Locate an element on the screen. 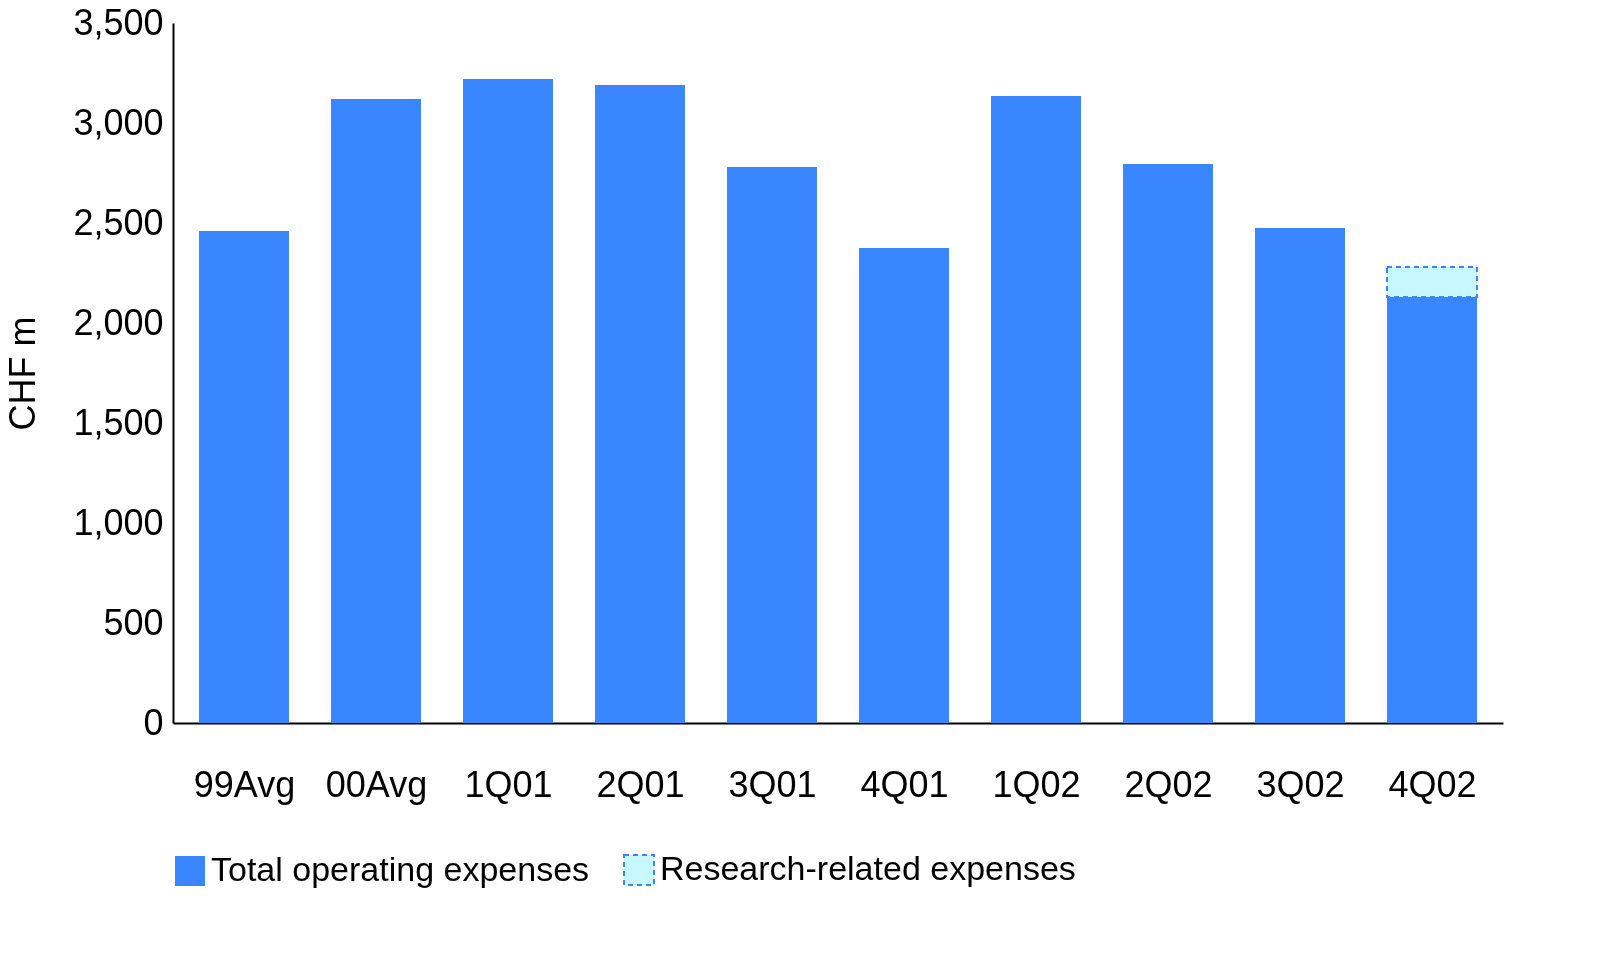  y-tick-label: 2,000 is located at coordinates (118, 322).